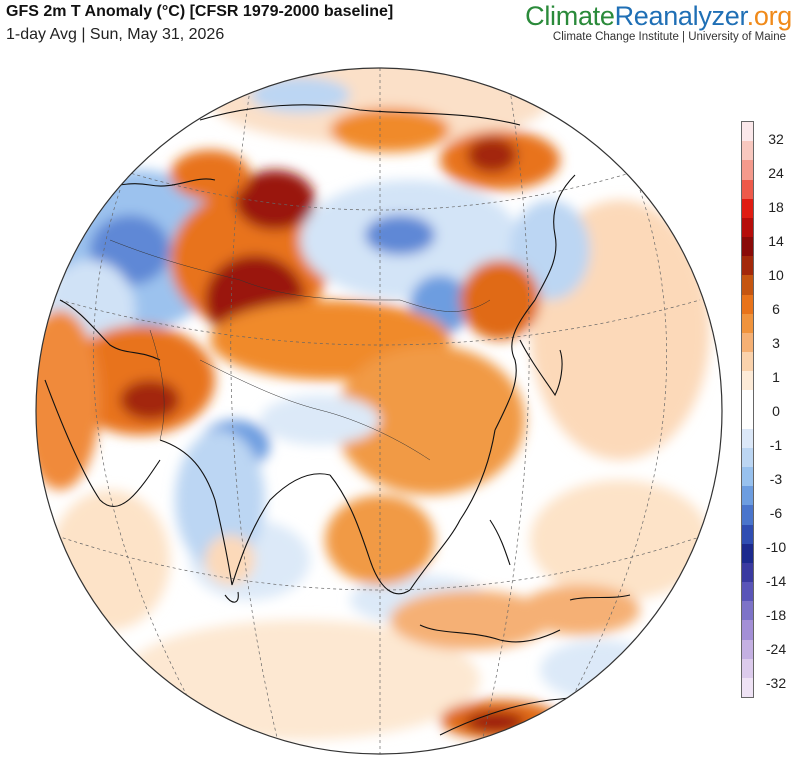 The width and height of the screenshot is (800, 774). I want to click on graticule-meridian-far-west, so click(146, 455).